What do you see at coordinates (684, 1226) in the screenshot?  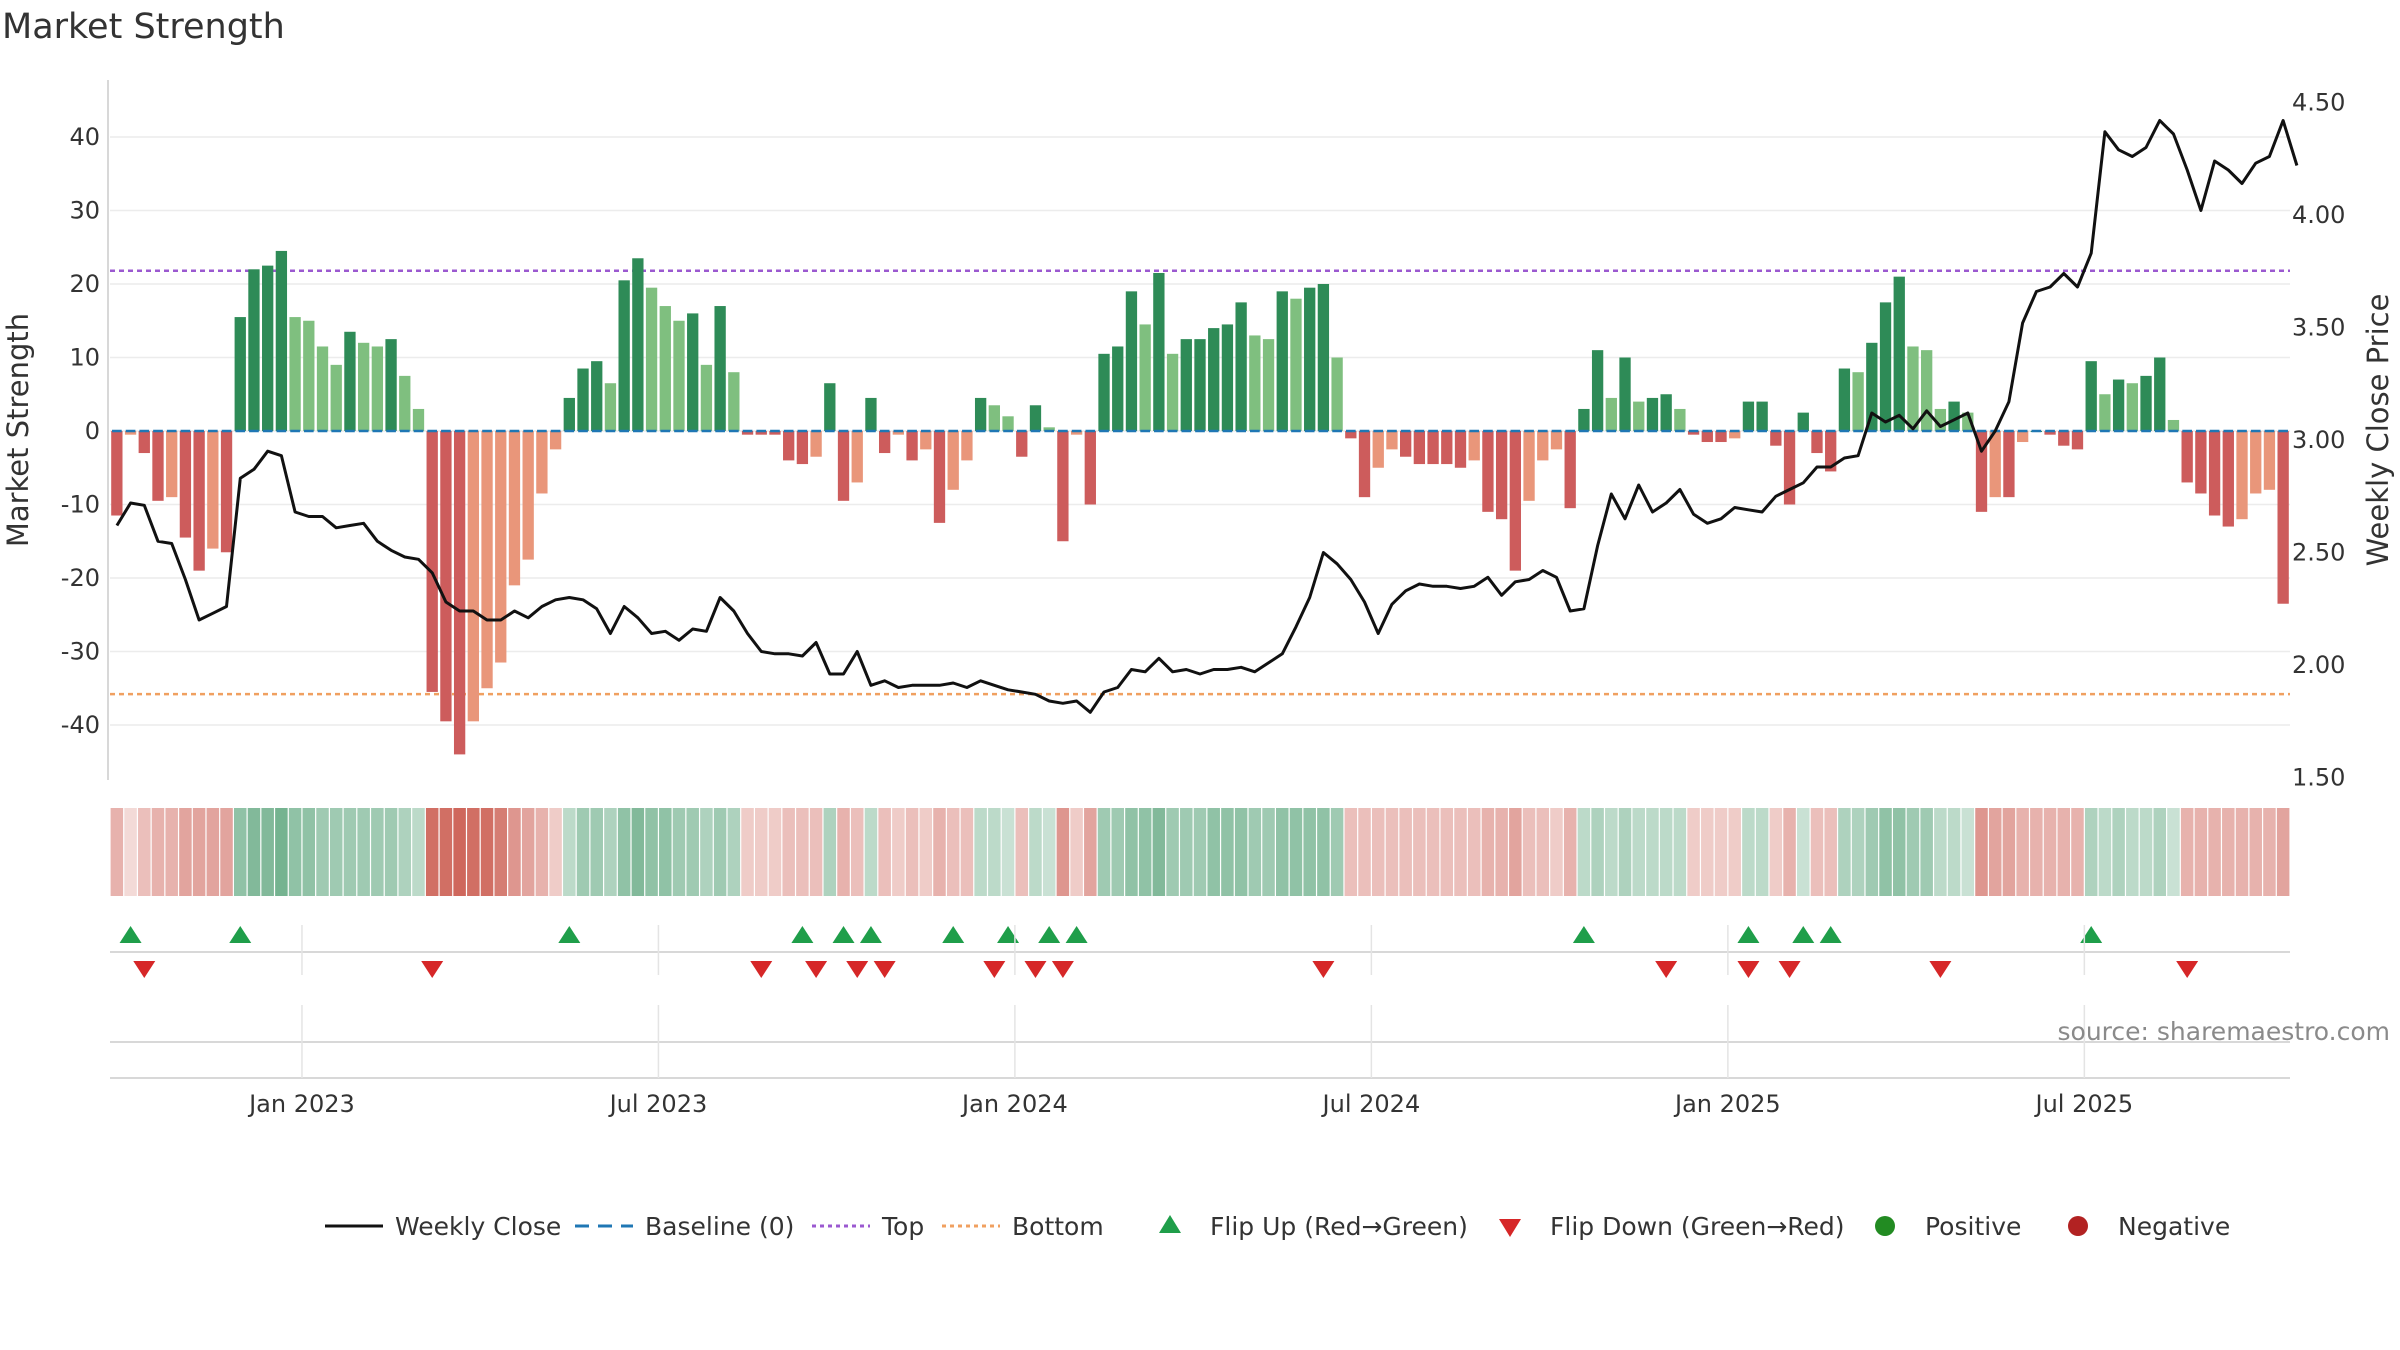 I see `legend-item-baseline: Baseline (0)` at bounding box center [684, 1226].